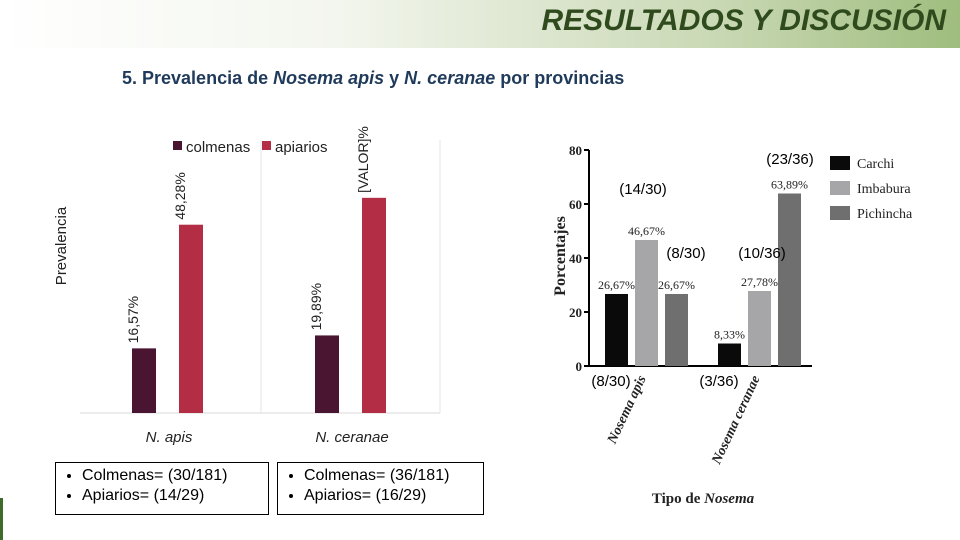 This screenshot has width=960, height=540. Describe the element at coordinates (728, 499) in the screenshot. I see `x-axis-label-italic: Nosema` at that location.